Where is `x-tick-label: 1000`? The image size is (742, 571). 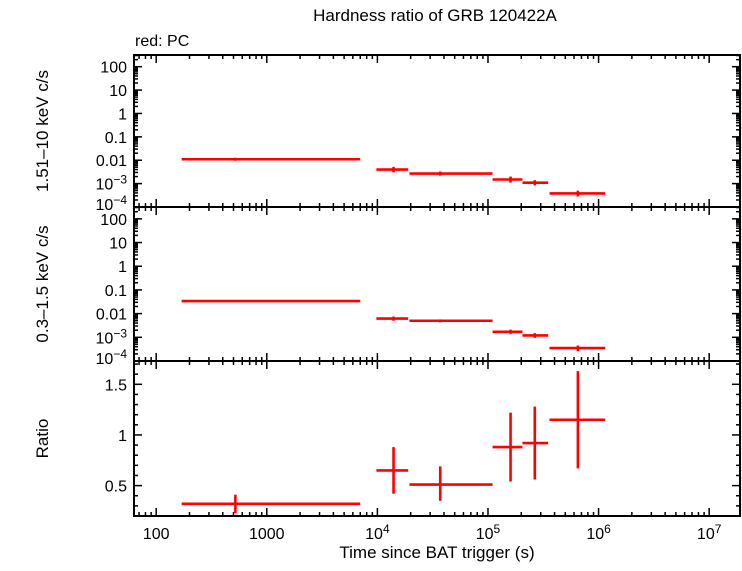 x-tick-label: 1000 is located at coordinates (267, 534).